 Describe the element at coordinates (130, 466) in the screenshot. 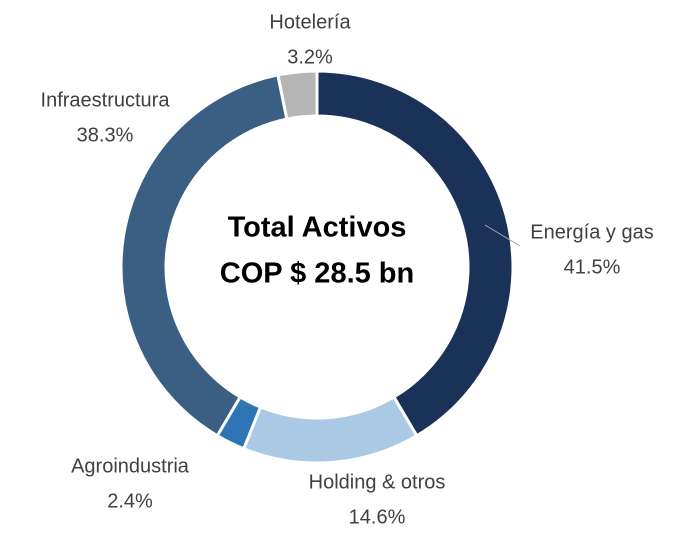

I see `category-label: Agroindustria` at that location.